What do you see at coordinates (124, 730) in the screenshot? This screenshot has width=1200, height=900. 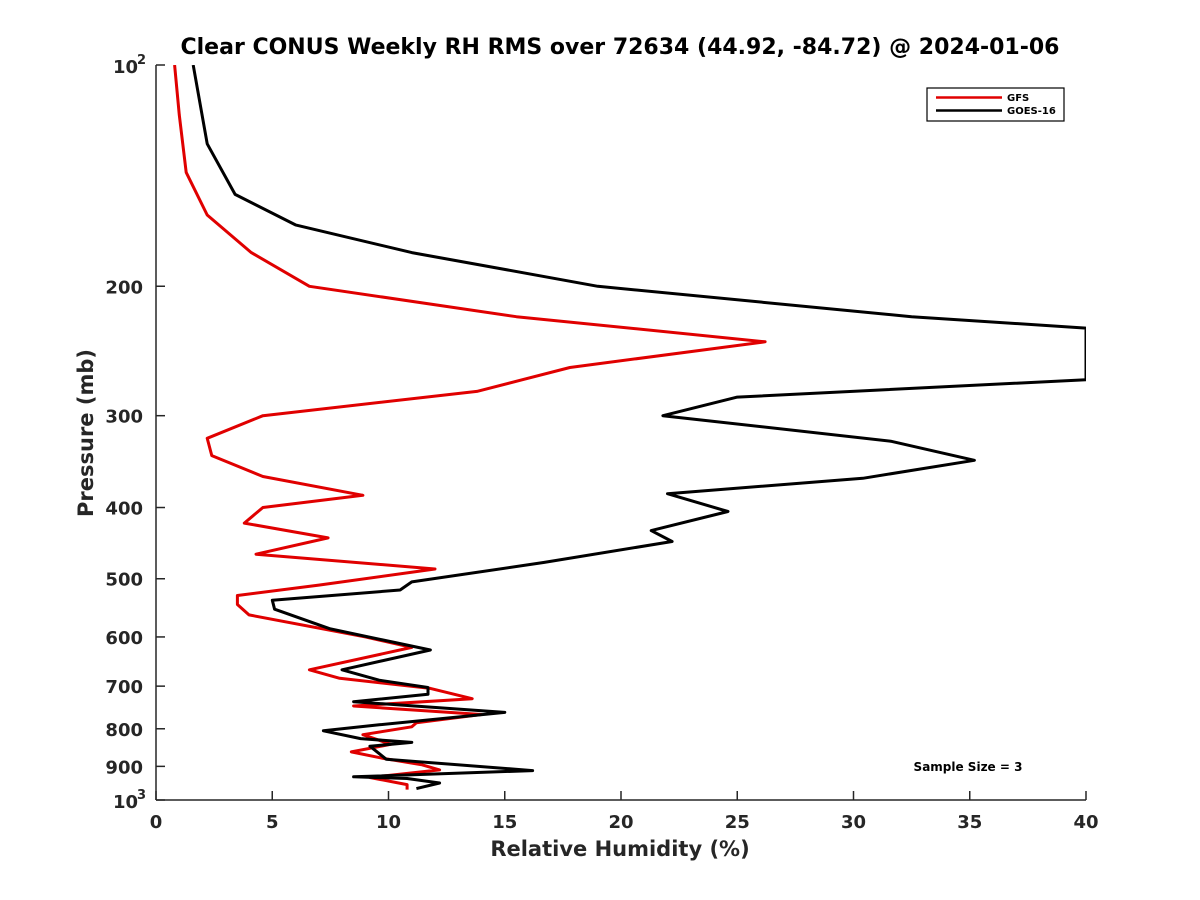 I see `y-tick-label: 800` at bounding box center [124, 730].